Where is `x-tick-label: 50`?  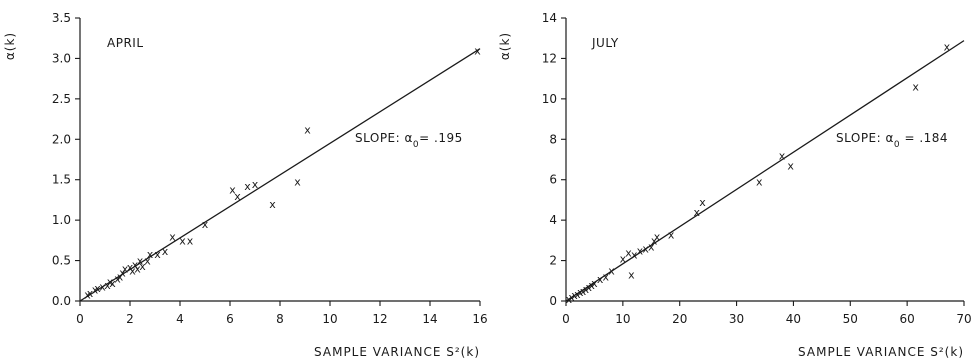
x-tick-label: 50 is located at coordinates (850, 319).